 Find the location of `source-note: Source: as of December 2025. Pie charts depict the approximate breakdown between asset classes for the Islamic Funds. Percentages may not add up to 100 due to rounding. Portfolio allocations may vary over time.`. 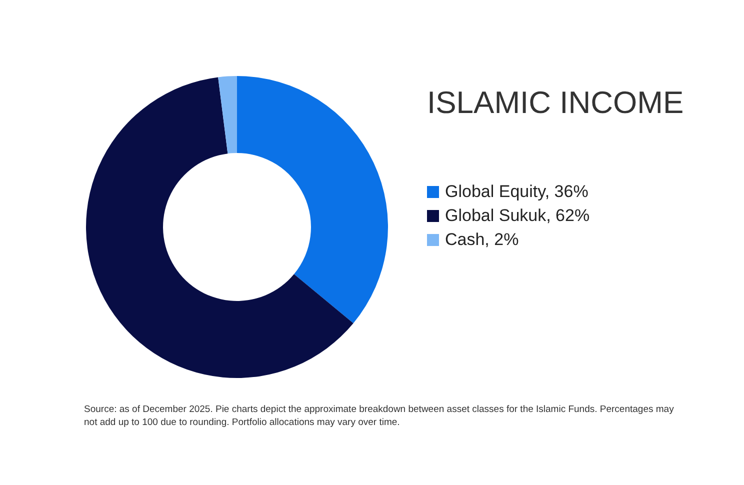

source-note: Source: as of December 2025. Pie charts depict the approximate breakdown between asset classes for the Islamic Funds. Percentages may not add up to 100 due to rounding. Portfolio allocations may vary over time. is located at coordinates (379, 416).